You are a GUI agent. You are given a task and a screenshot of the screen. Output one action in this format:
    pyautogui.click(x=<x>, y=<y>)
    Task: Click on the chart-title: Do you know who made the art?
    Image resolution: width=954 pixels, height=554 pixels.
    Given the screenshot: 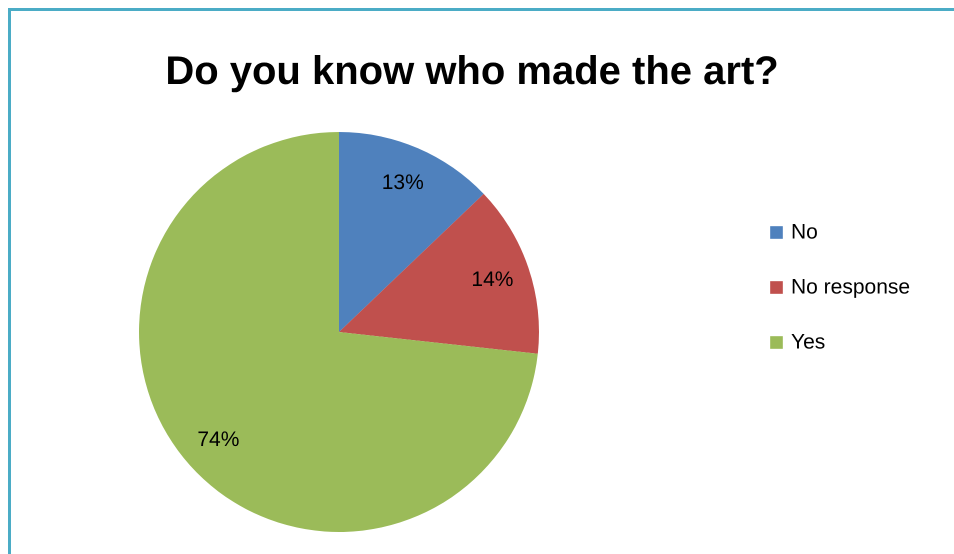 What is the action you would take?
    pyautogui.click(x=472, y=71)
    